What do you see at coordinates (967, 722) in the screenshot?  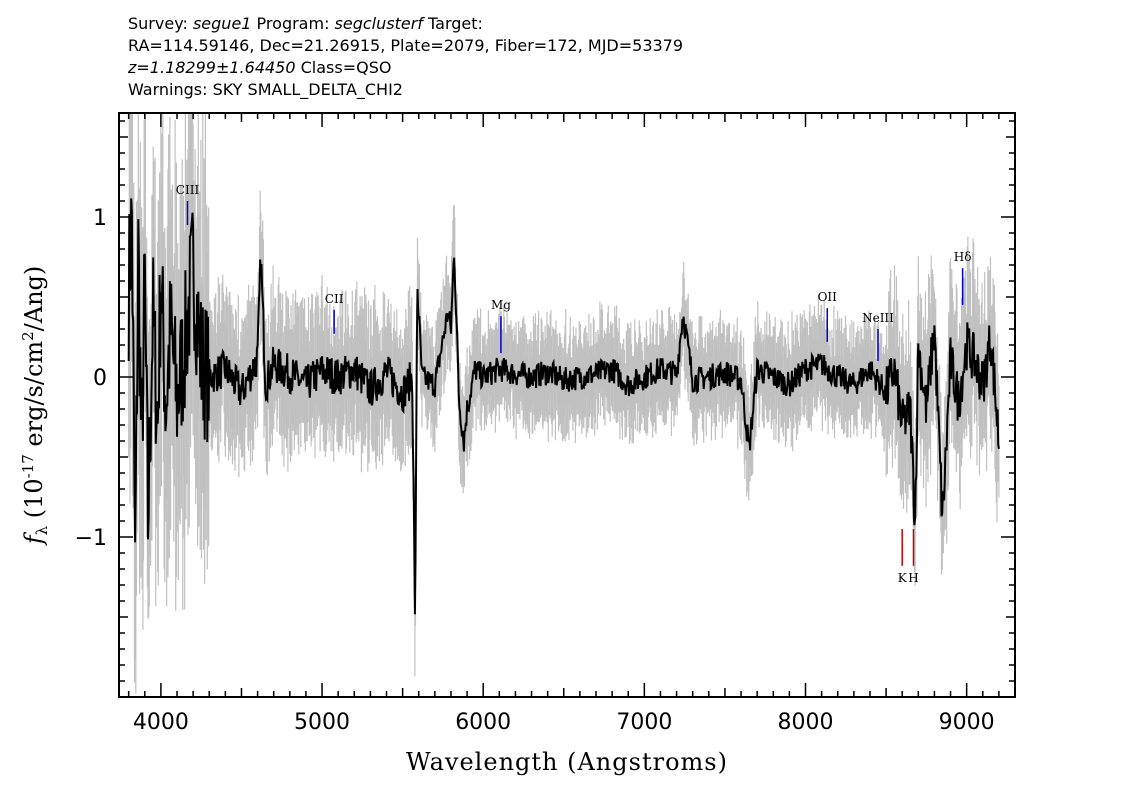 I see `x-tick-label: 9000` at bounding box center [967, 722].